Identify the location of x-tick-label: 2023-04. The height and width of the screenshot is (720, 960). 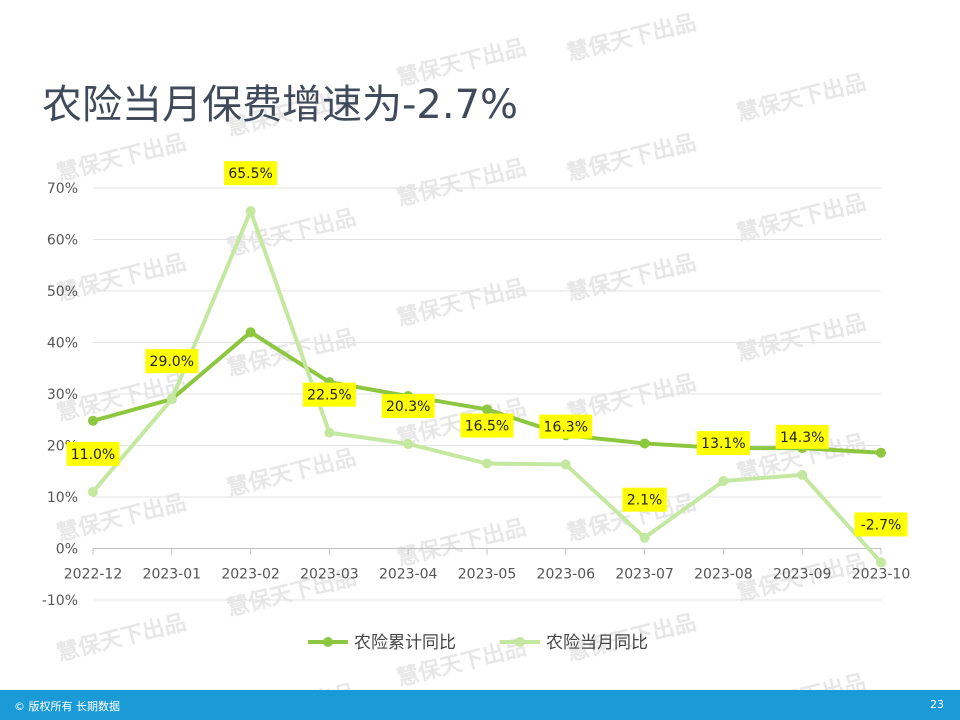
(408, 575).